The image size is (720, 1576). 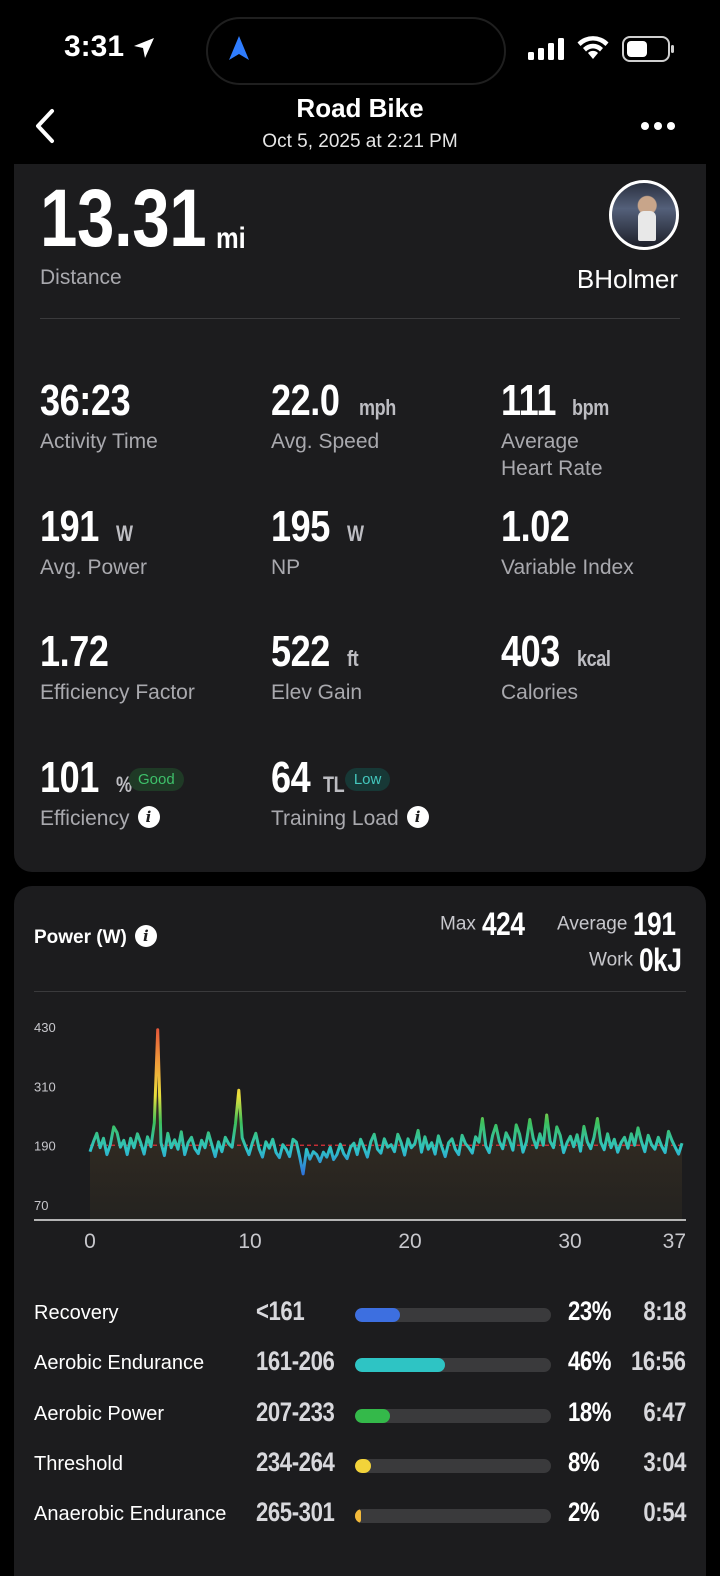 I want to click on cellular-signal-icon, so click(x=546, y=49).